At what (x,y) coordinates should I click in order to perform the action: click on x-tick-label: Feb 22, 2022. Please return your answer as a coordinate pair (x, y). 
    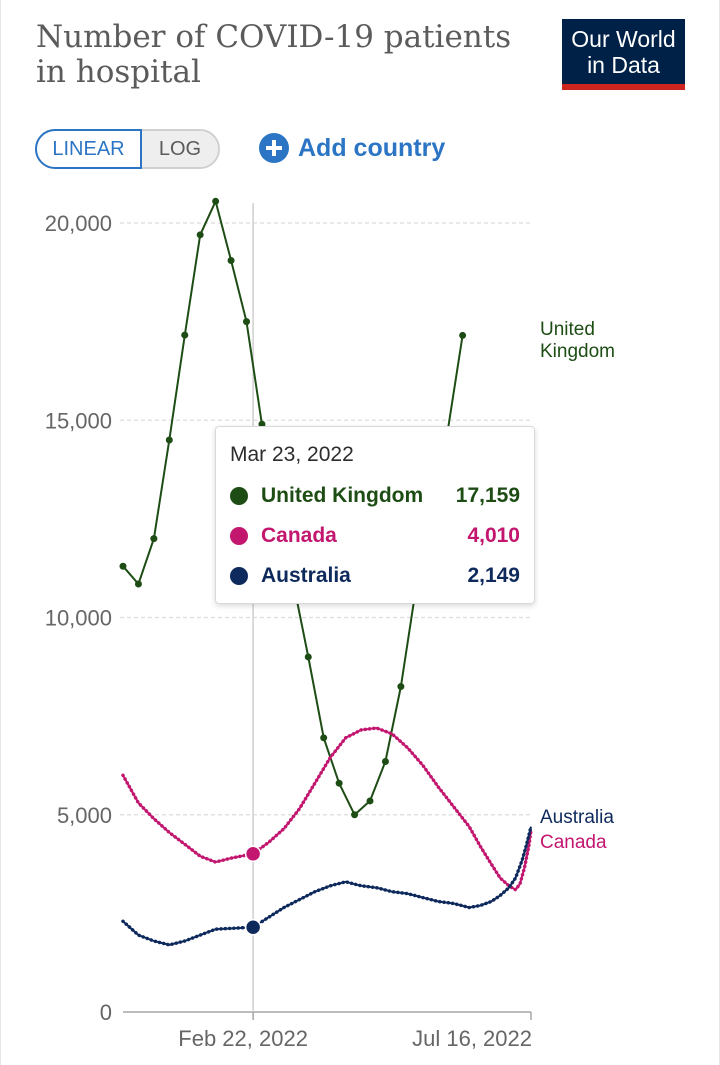
    Looking at the image, I should click on (243, 1038).